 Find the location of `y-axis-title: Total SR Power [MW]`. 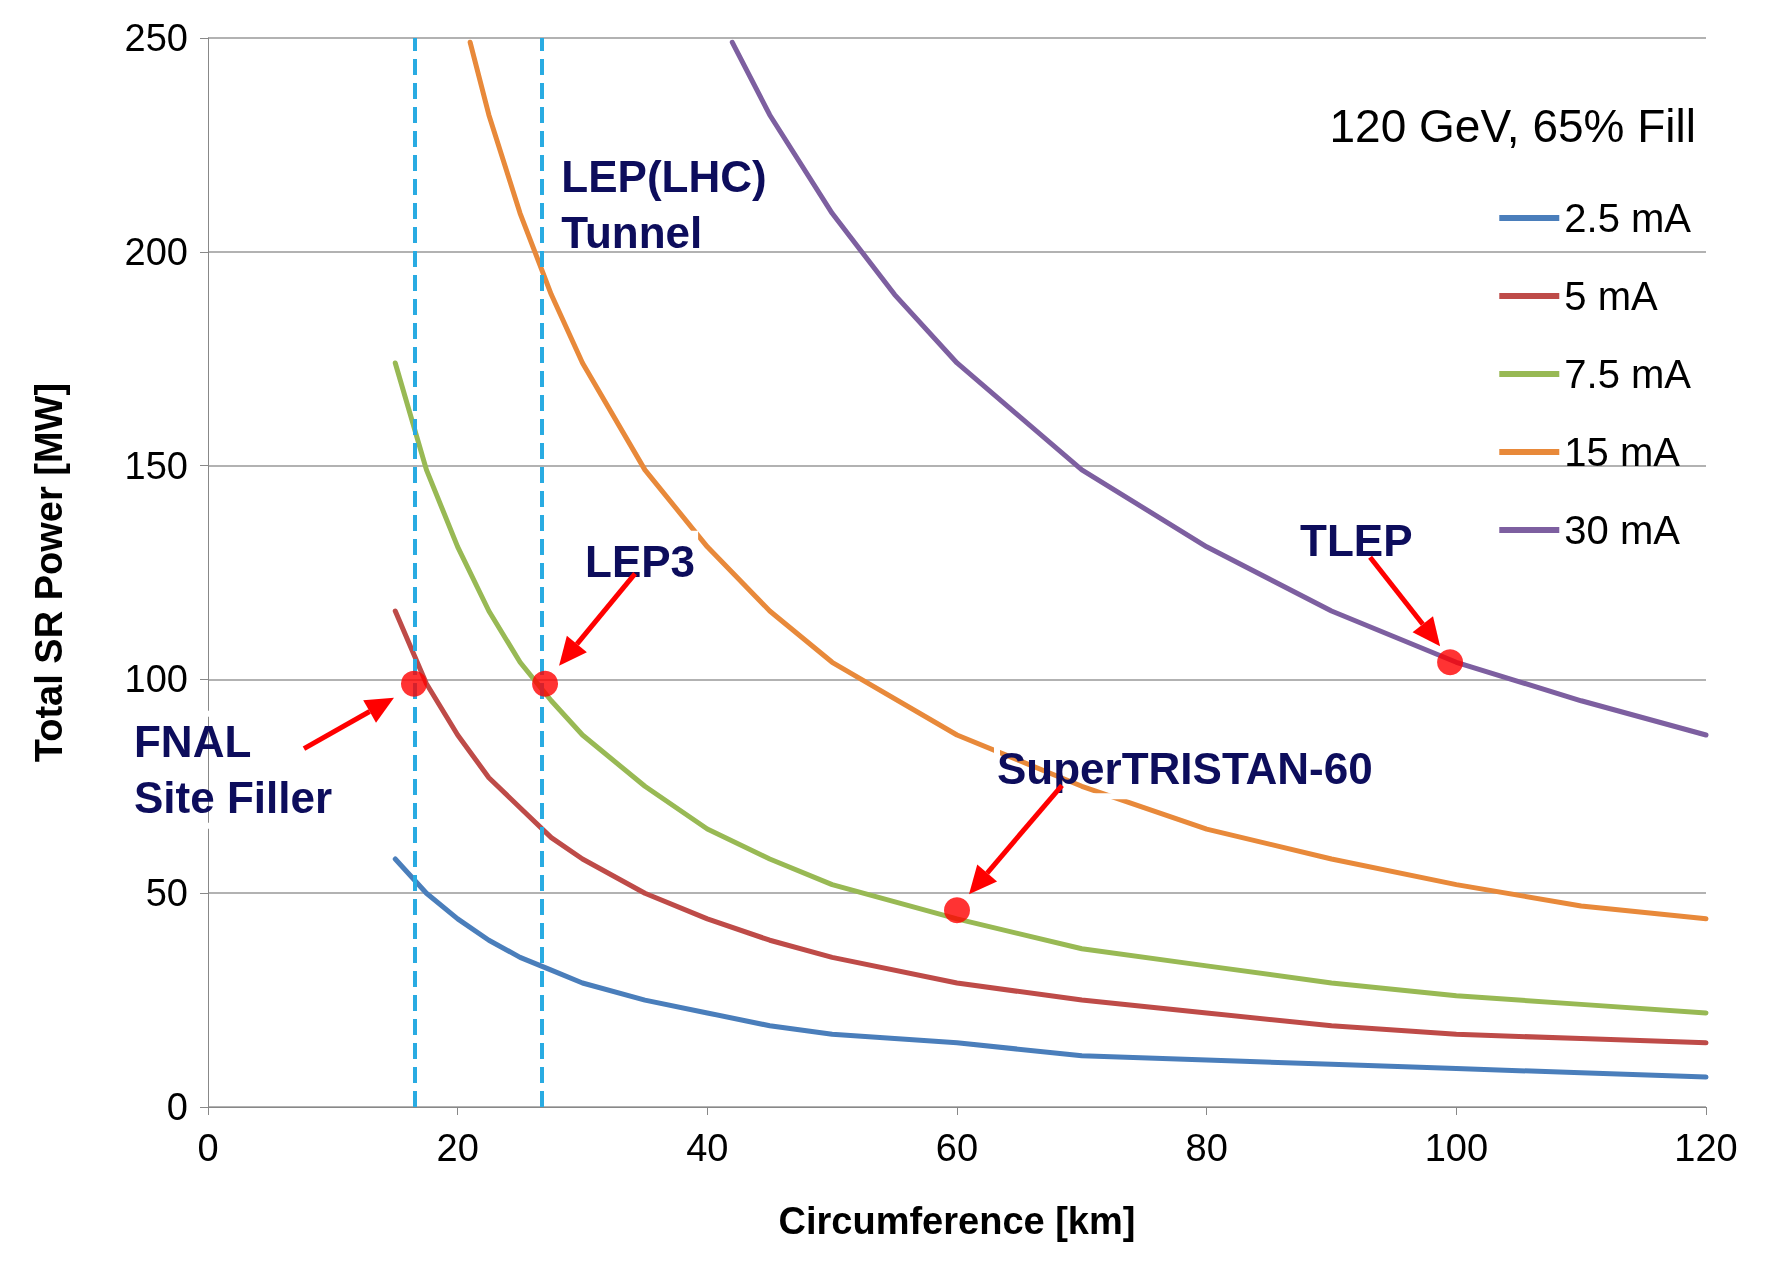

y-axis-title: Total SR Power [MW] is located at coordinates (49, 572).